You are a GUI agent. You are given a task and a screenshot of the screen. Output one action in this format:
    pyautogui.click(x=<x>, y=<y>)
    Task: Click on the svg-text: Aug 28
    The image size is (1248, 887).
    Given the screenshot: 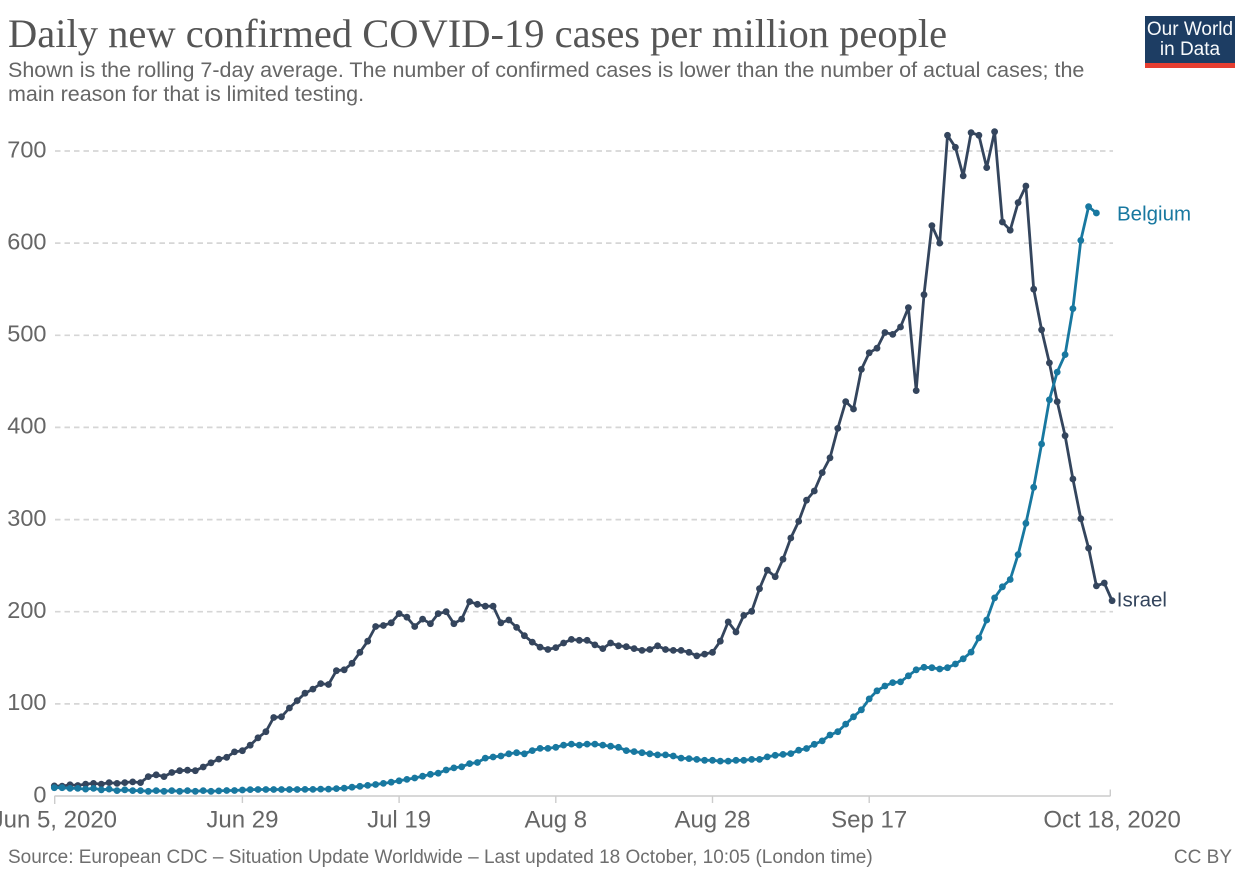 What is the action you would take?
    pyautogui.click(x=712, y=820)
    